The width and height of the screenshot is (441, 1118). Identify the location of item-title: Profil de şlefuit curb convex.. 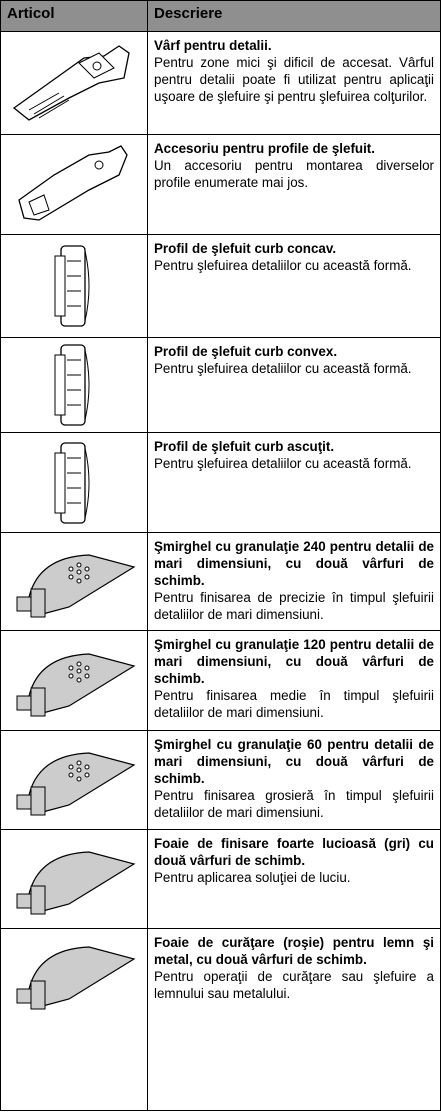
(246, 351).